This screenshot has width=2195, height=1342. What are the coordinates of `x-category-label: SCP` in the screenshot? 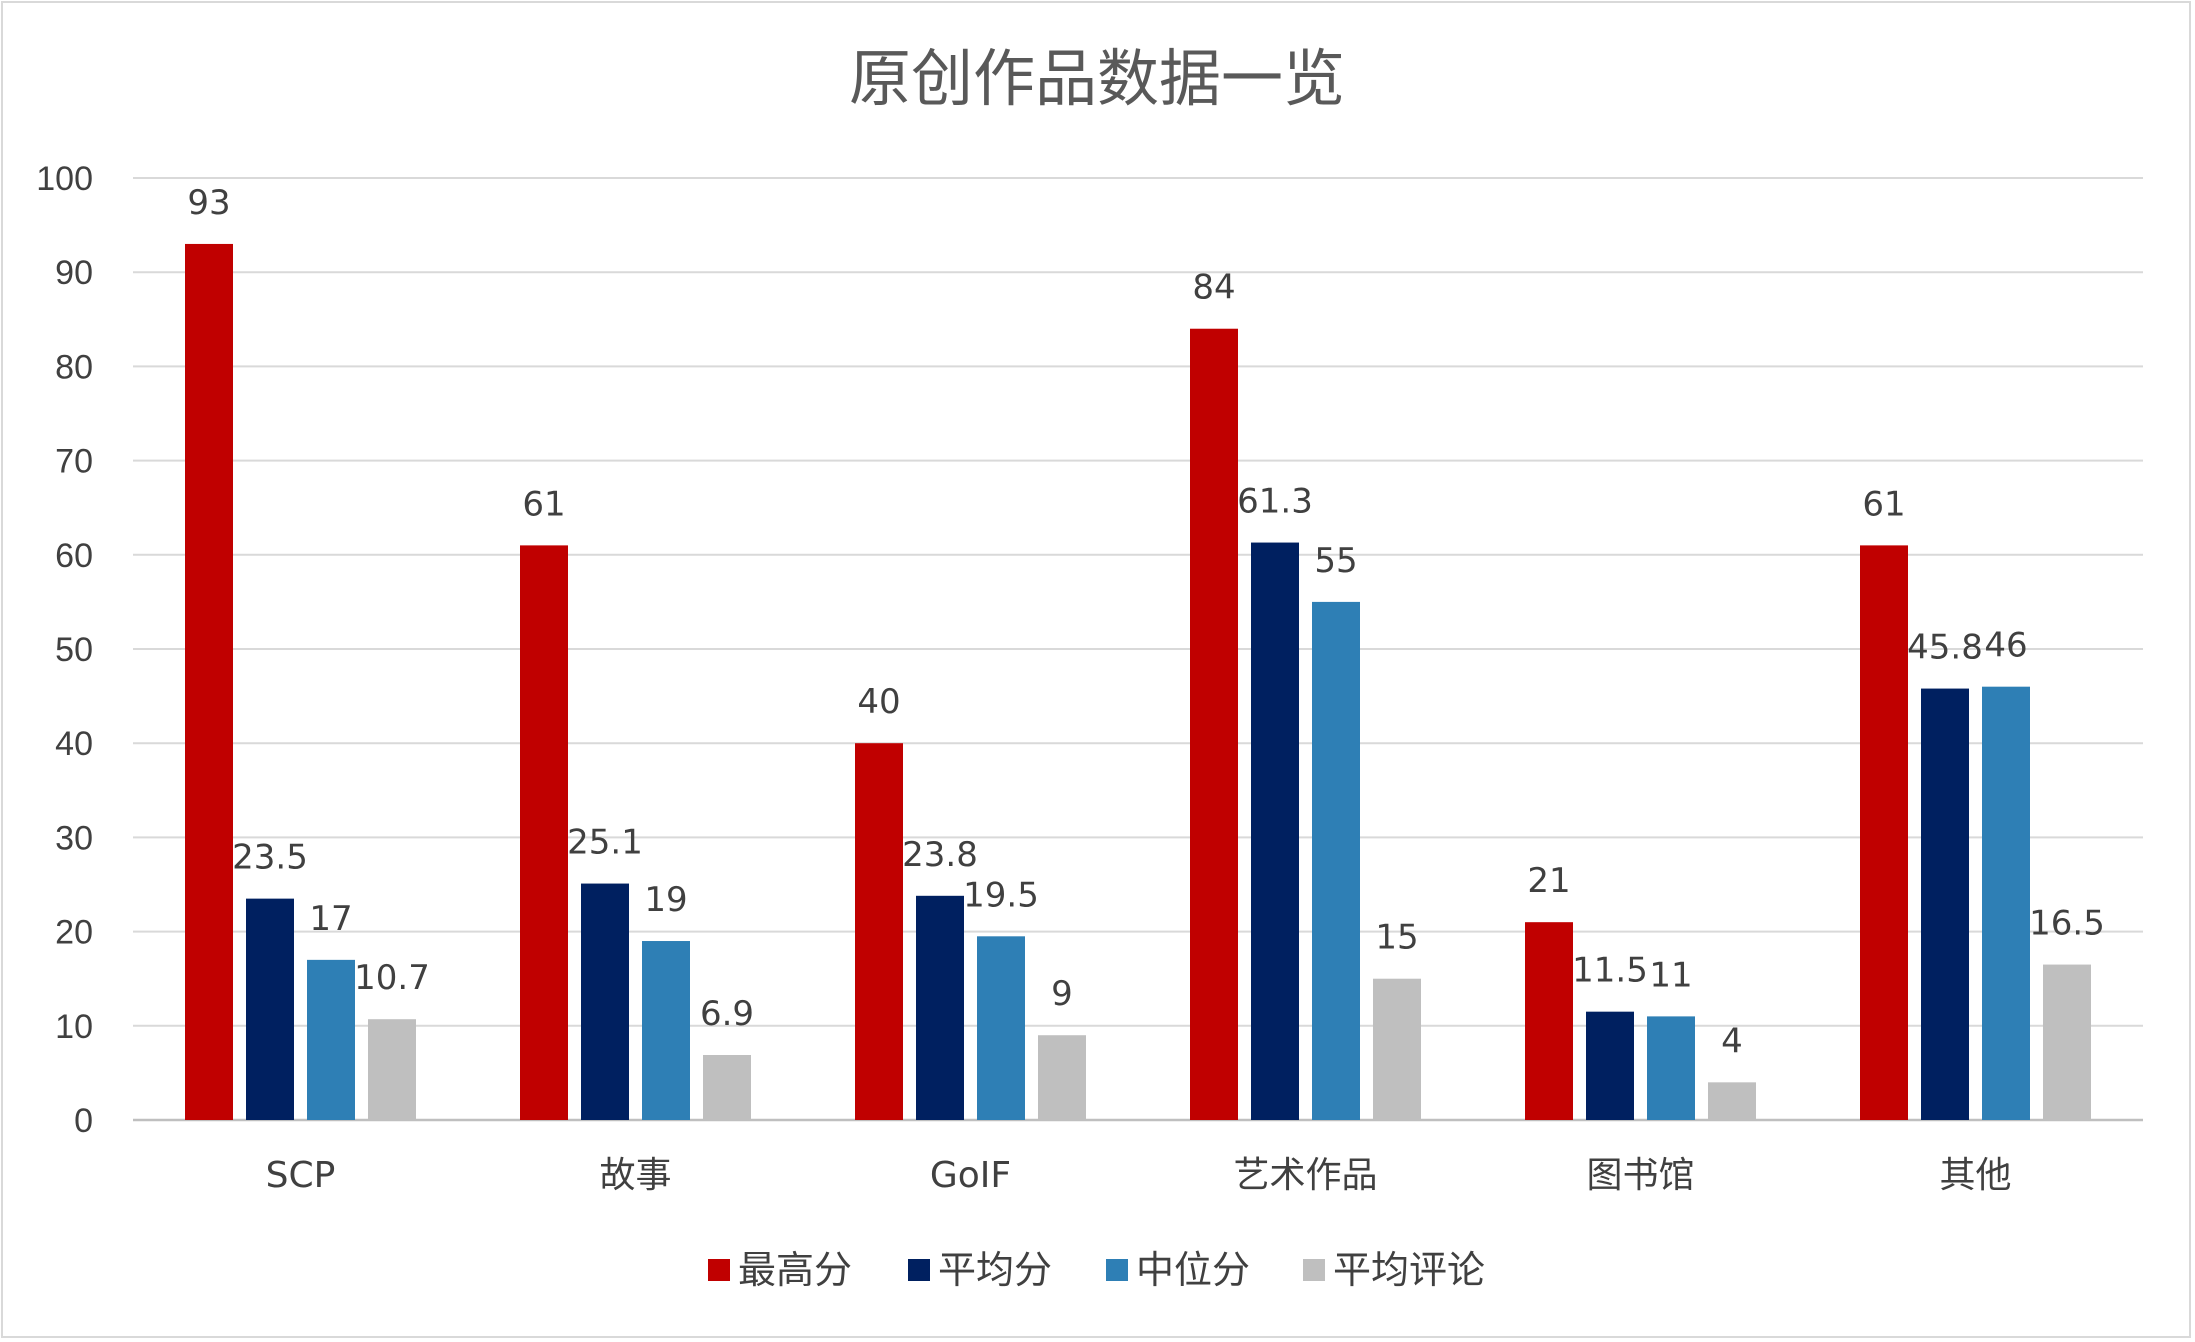 It's located at (301, 1175).